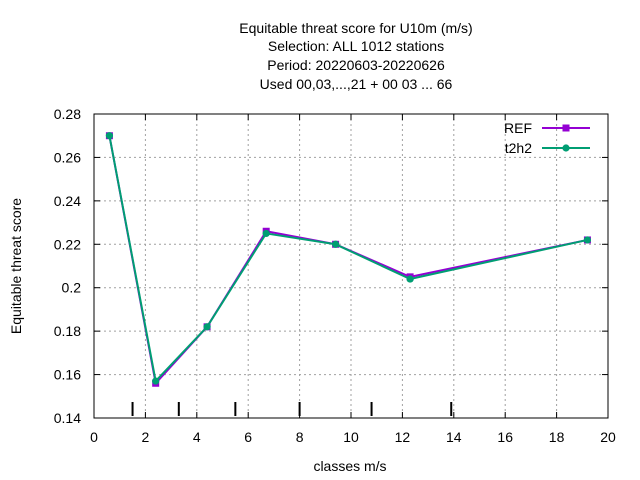  Describe the element at coordinates (67, 244) in the screenshot. I see `y-tick-label: 0.22` at that location.